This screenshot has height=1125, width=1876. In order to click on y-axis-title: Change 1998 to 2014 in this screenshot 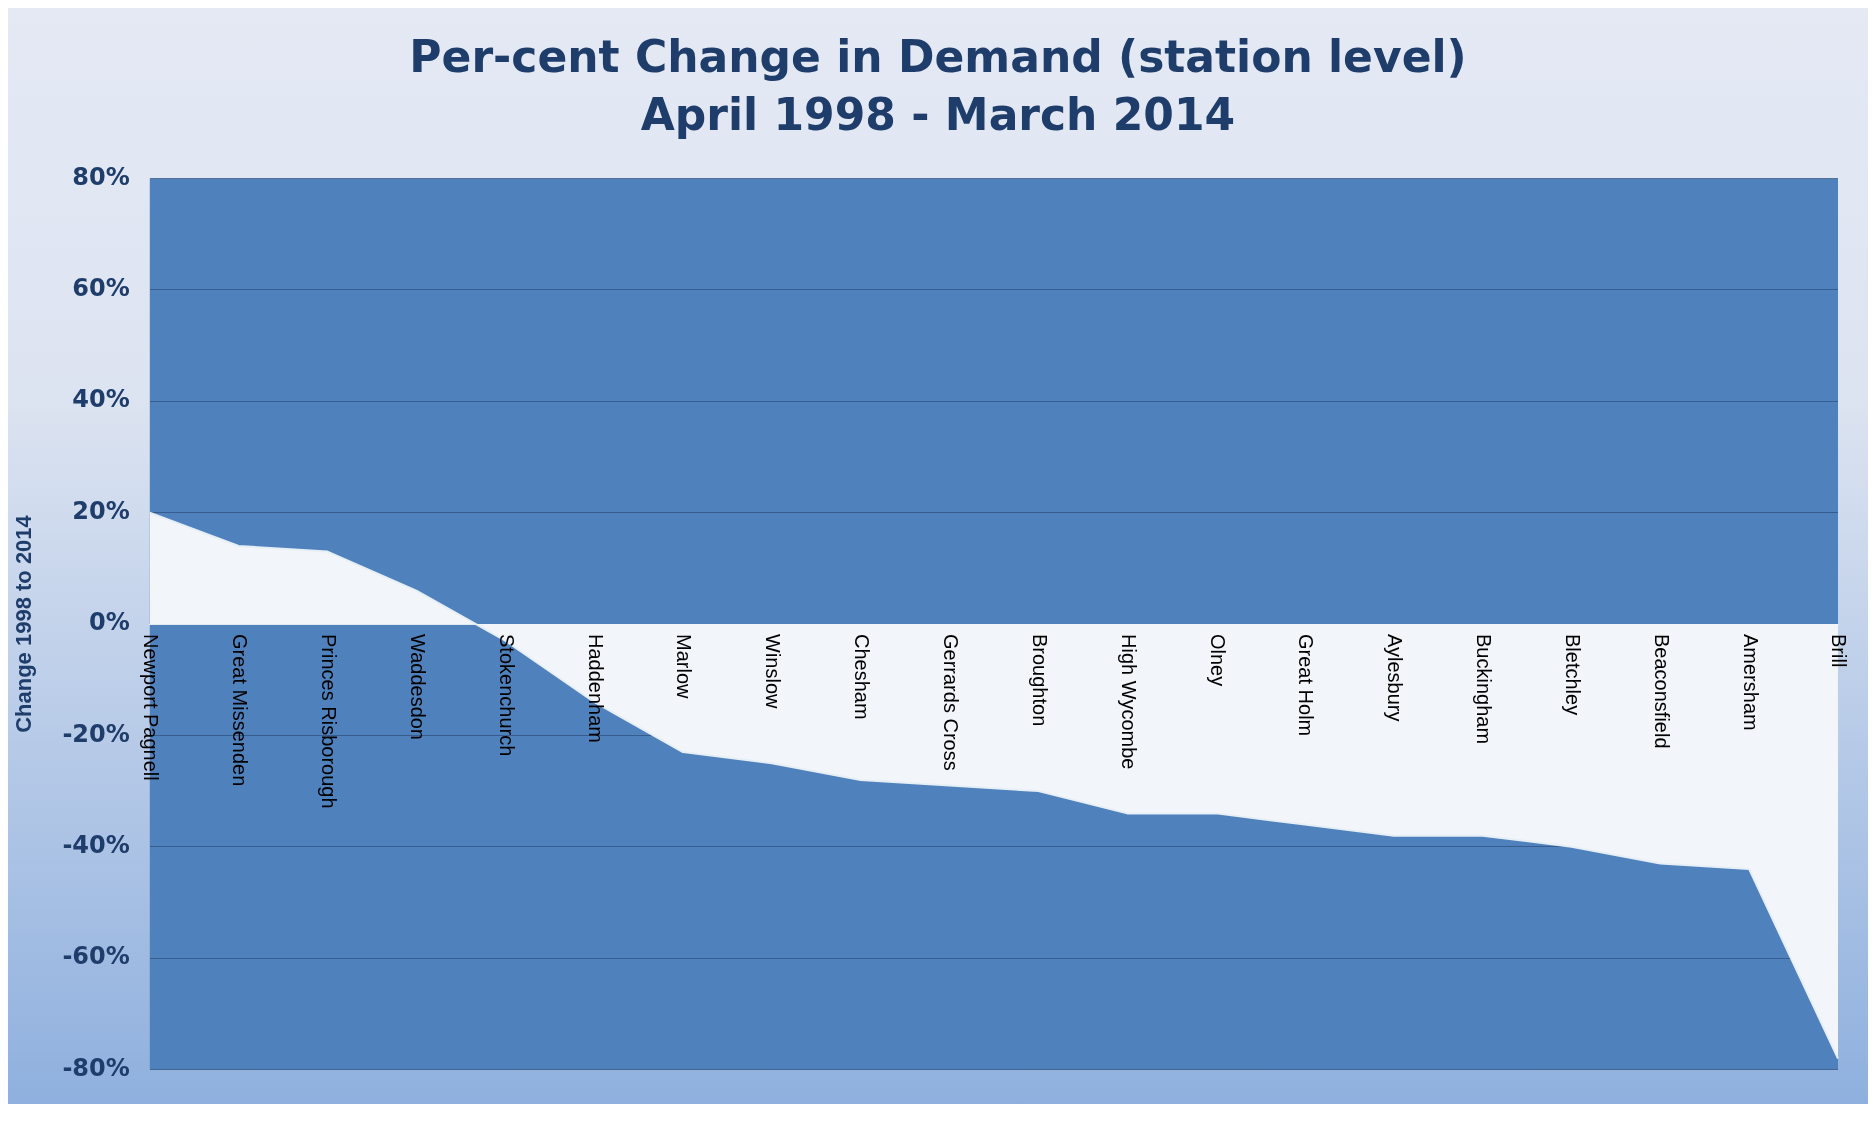, I will do `click(24, 623)`.